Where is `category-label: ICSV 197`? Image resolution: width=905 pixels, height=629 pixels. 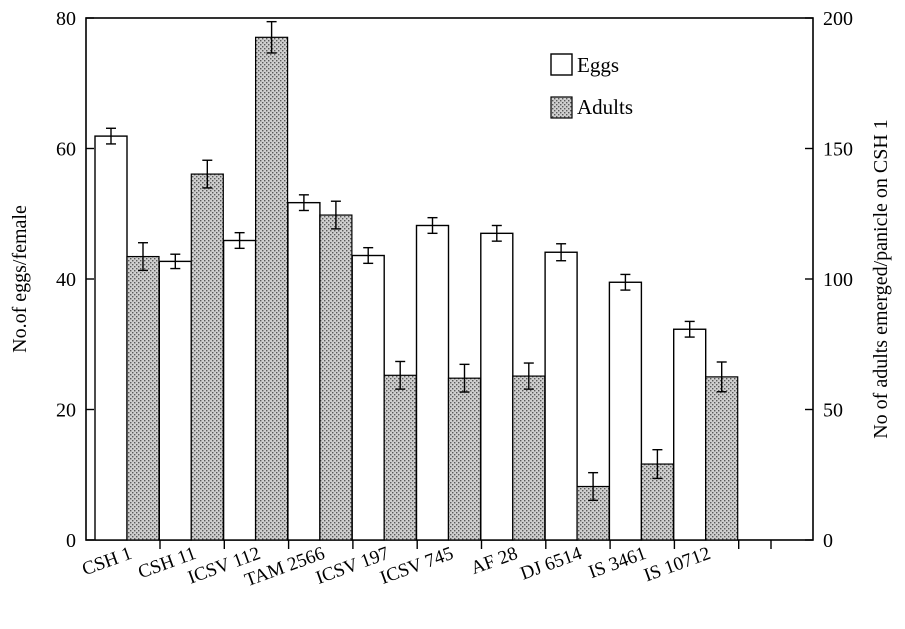 category-label: ICSV 197 is located at coordinates (352, 566).